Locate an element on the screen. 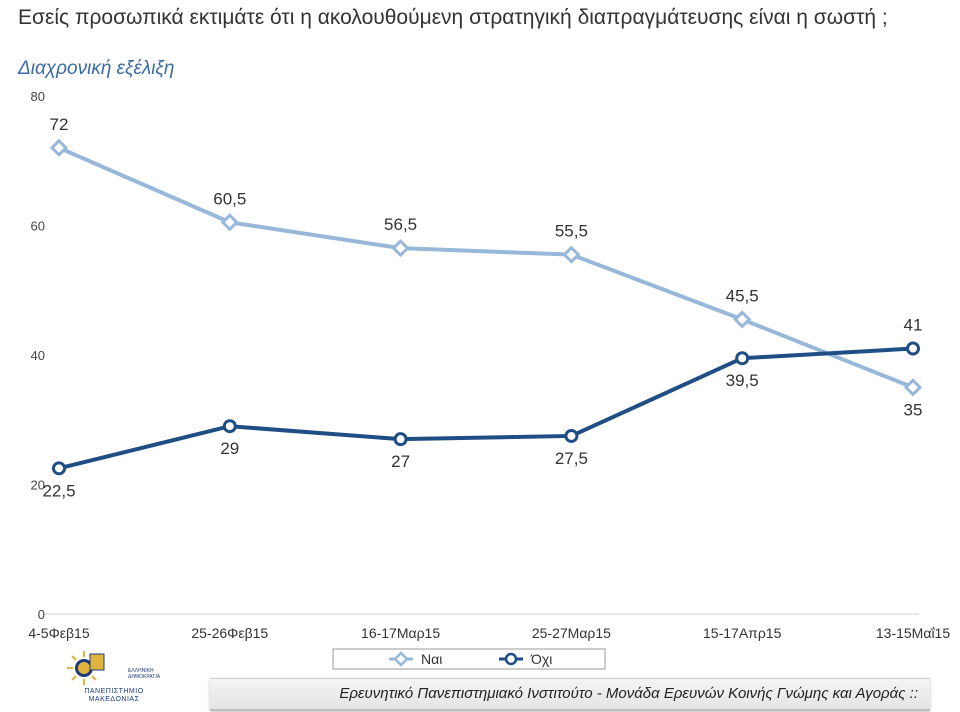 The height and width of the screenshot is (712, 960). data-label: 55,5 is located at coordinates (571, 231).